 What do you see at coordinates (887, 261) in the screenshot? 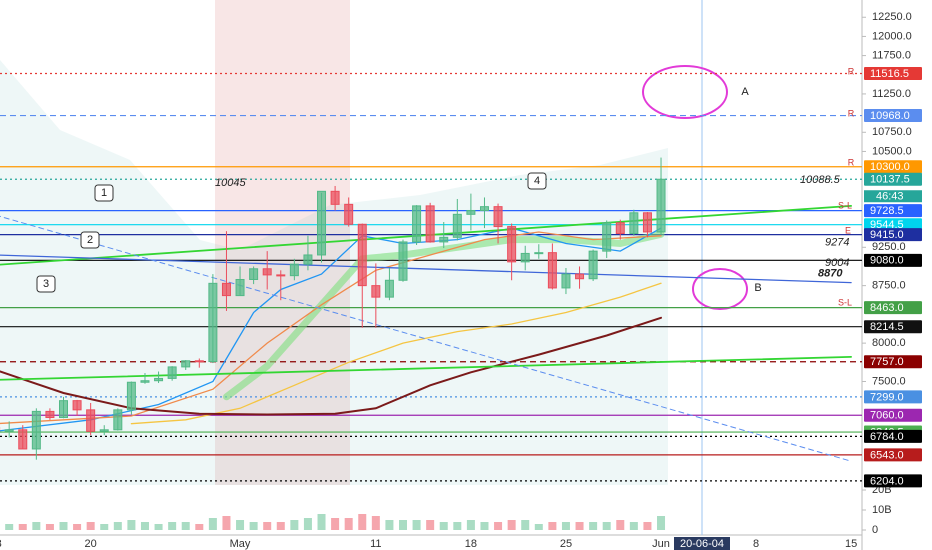
I see `price-label: 9080.0` at bounding box center [887, 261].